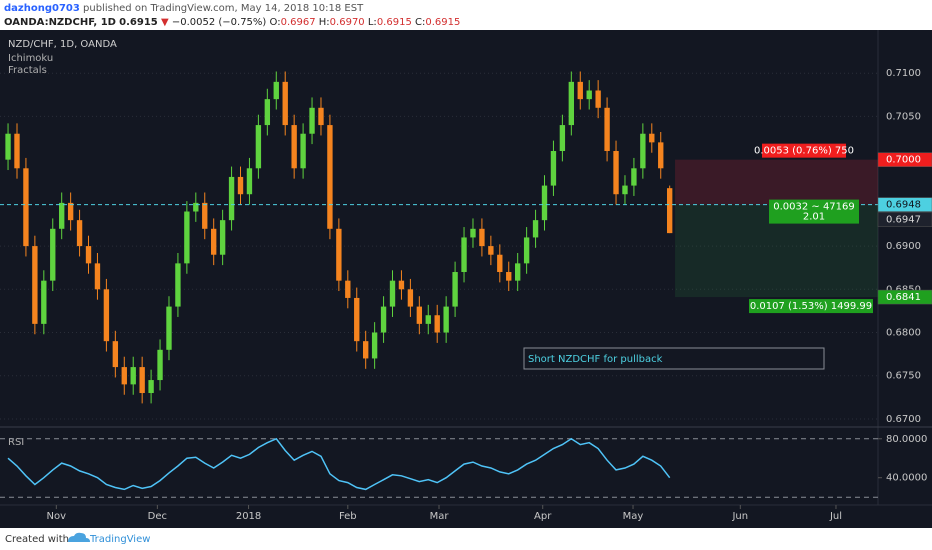 This screenshot has height=550, width=932. Describe the element at coordinates (372, 22) in the screenshot. I see `ohlc-key: L:` at that location.